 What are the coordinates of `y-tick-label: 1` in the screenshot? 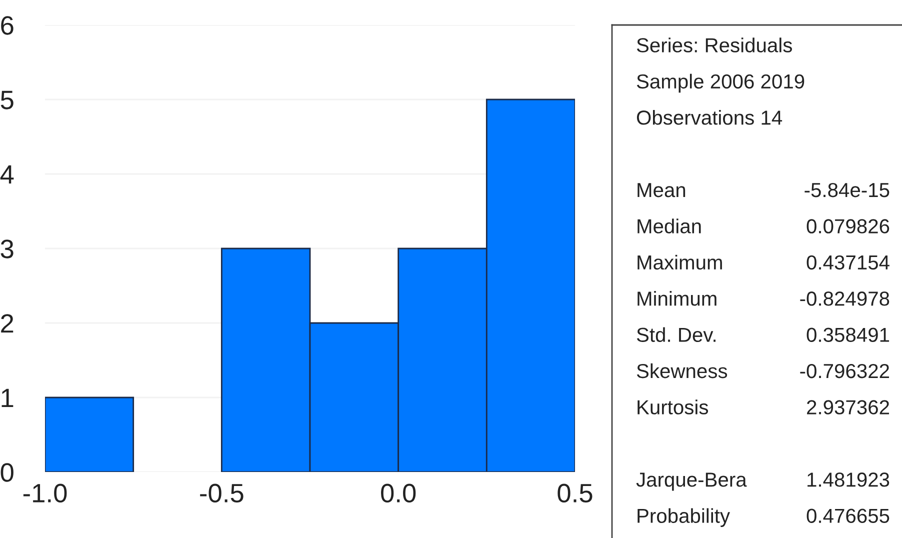 It's located at (8, 398).